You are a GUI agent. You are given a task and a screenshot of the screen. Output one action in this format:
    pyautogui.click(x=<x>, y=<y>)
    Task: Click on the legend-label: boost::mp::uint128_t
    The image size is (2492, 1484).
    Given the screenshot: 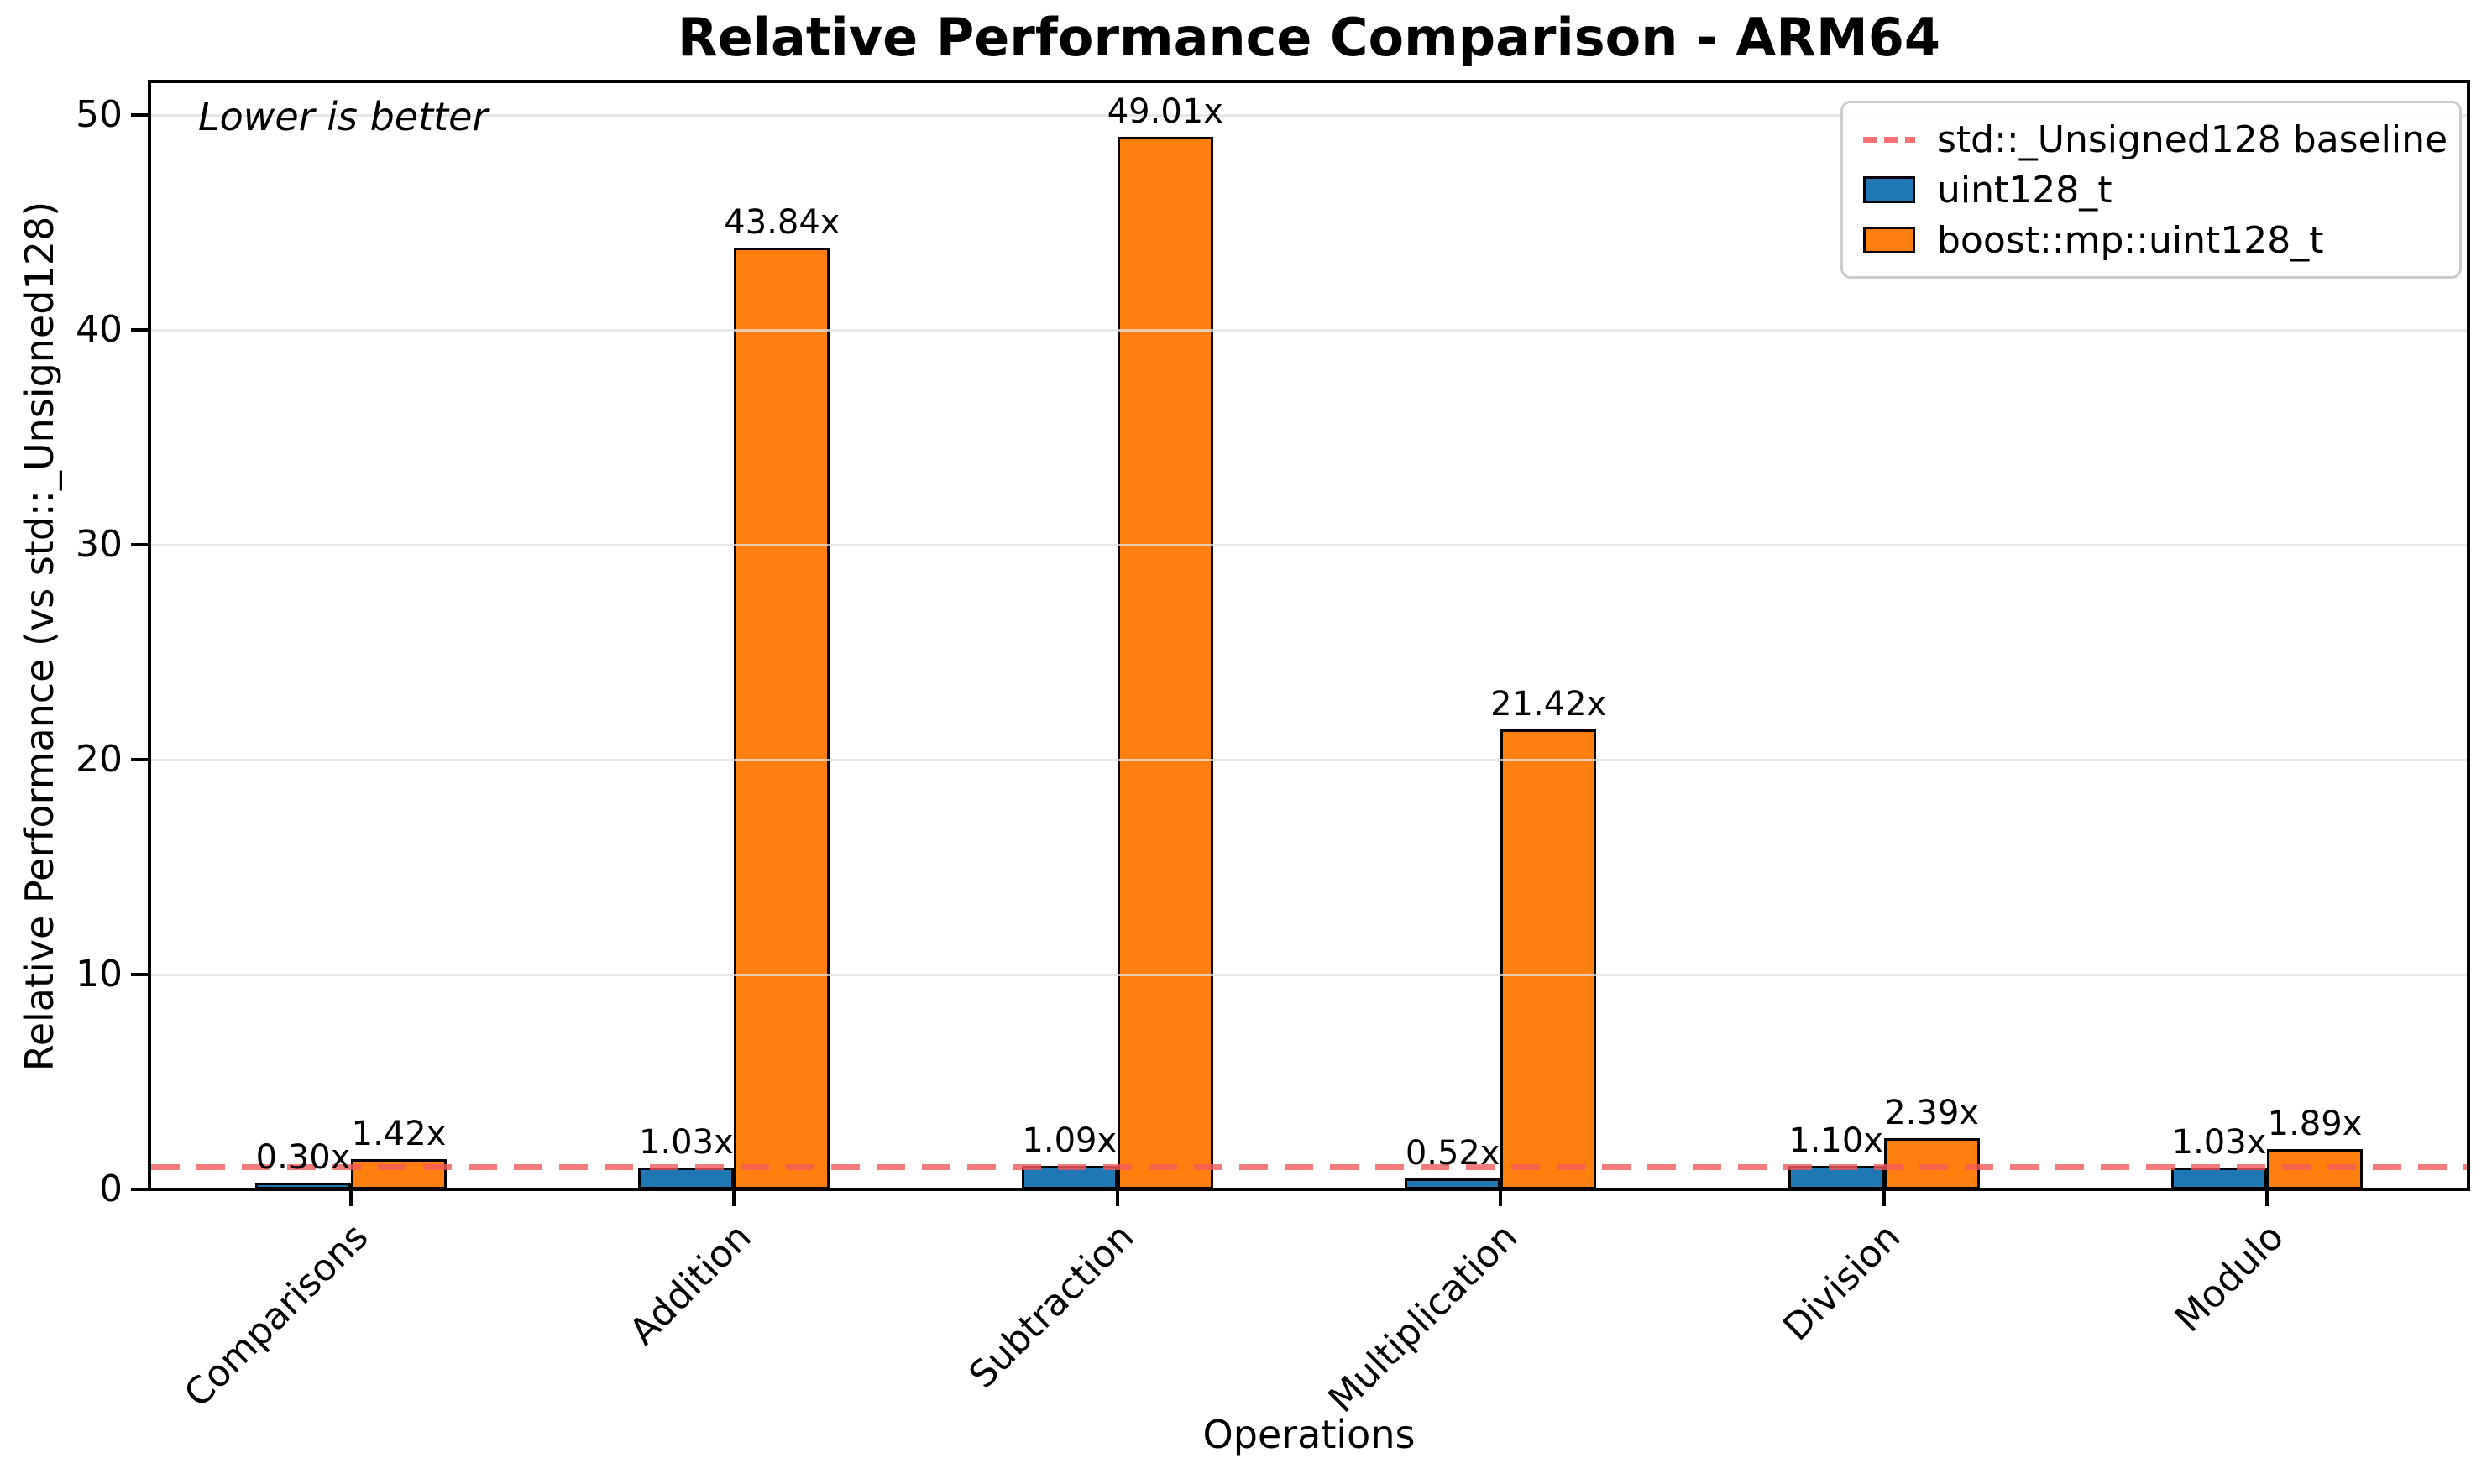 What is the action you would take?
    pyautogui.click(x=2130, y=240)
    